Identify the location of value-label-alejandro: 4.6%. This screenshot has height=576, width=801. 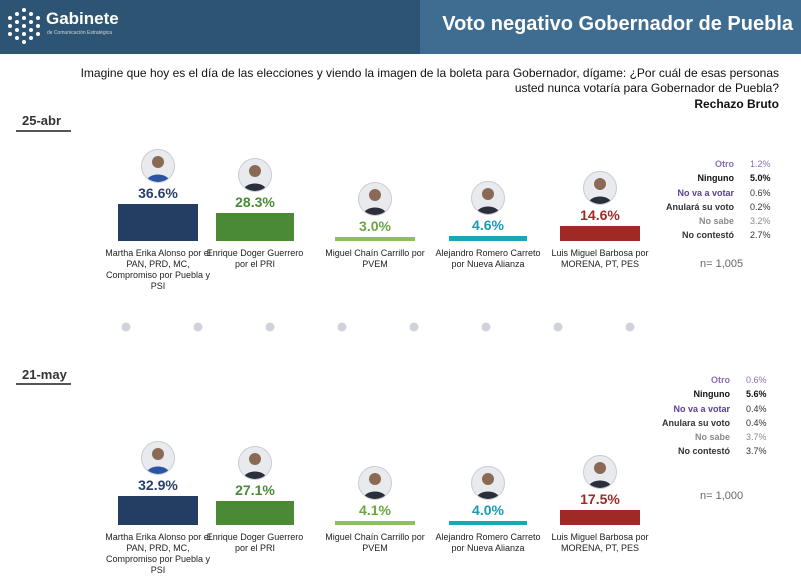
(488, 225).